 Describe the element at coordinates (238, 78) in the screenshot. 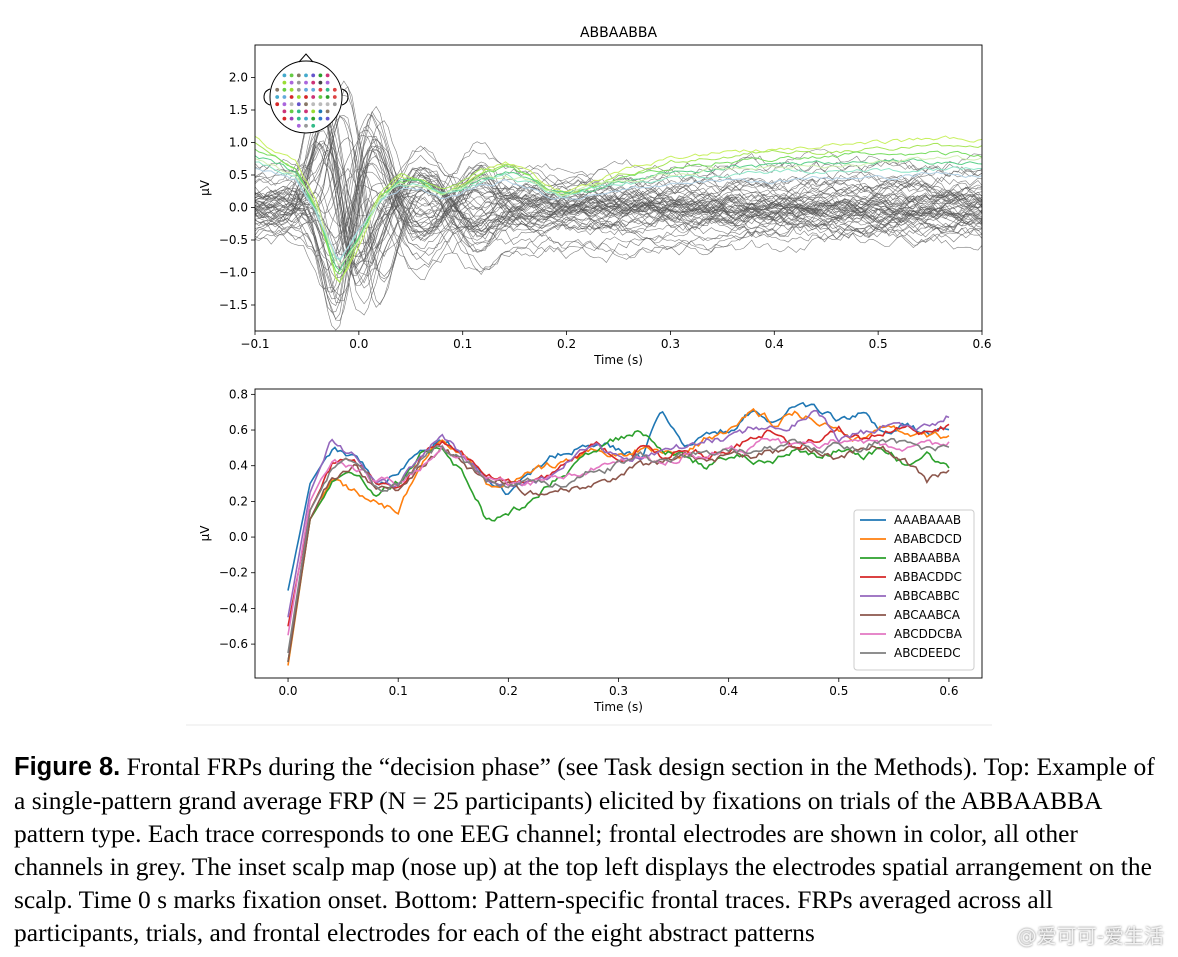

I see `y-tick-label: 2.0` at that location.